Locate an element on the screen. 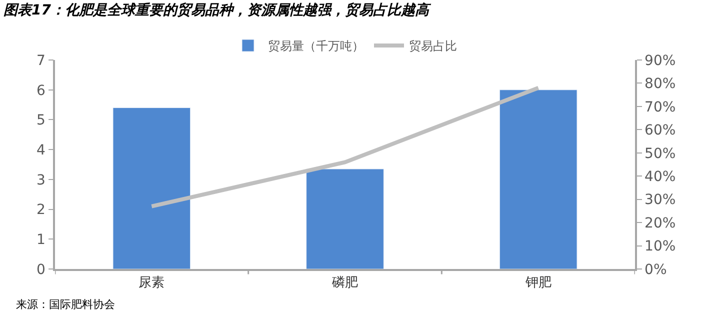 The width and height of the screenshot is (705, 327). y2-tick-label: 30% is located at coordinates (660, 200).